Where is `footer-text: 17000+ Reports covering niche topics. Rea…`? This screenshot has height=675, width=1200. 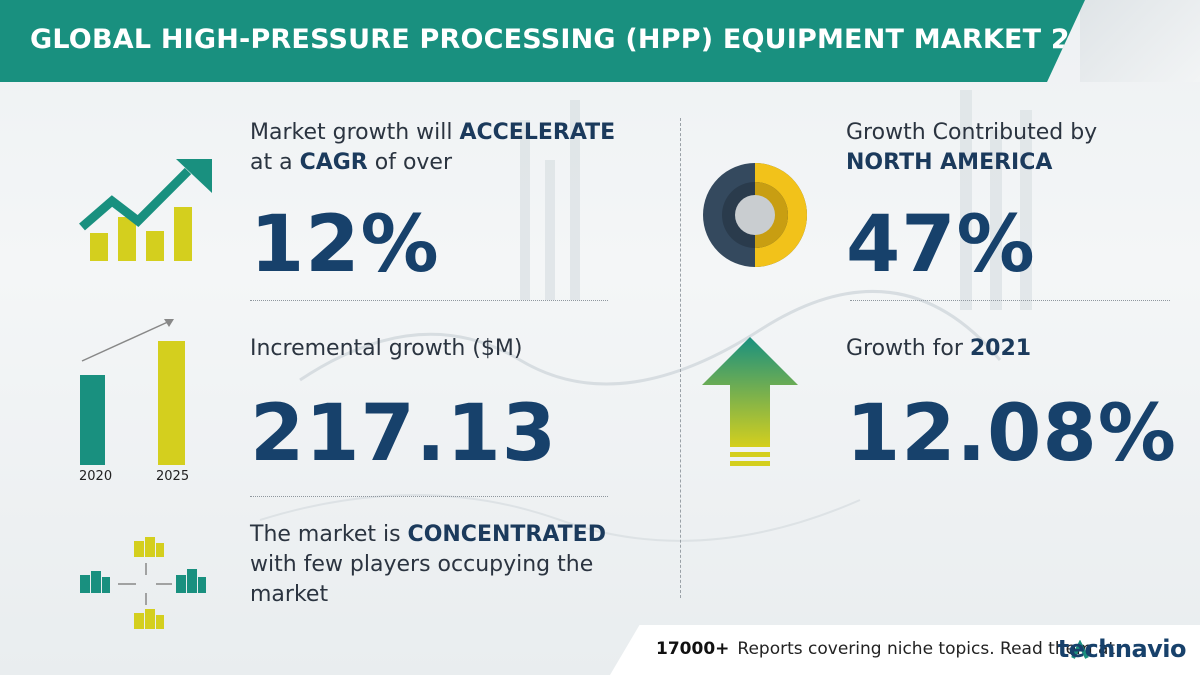
footer-text: 17000+ Reports covering niche topics. Rea… is located at coordinates (885, 649).